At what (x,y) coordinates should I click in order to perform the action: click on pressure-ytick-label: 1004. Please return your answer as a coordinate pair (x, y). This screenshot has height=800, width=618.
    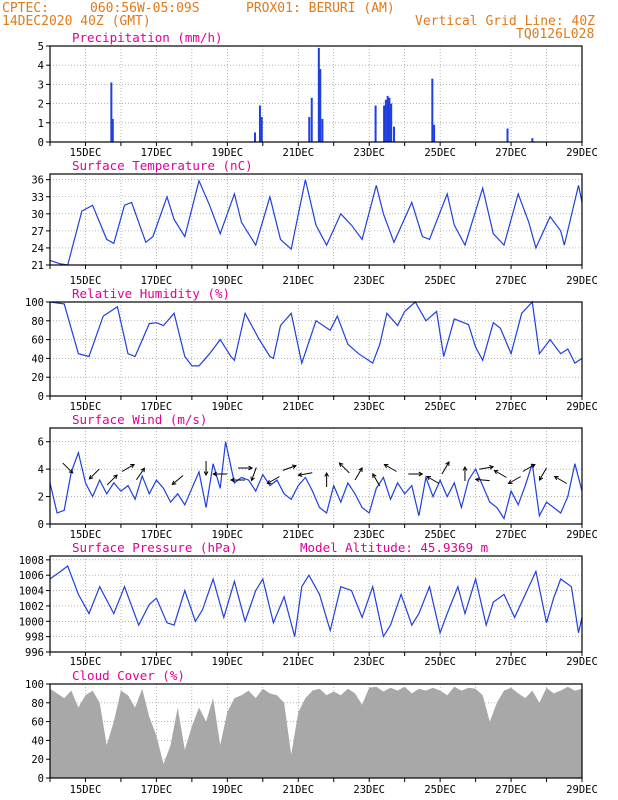
    Looking at the image, I should click on (31, 592).